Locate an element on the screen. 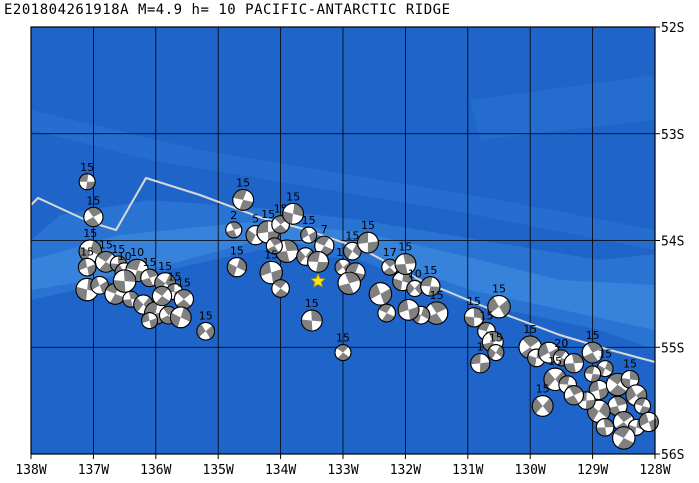 This screenshot has width=699, height=483. epicenter-marker is located at coordinates (318, 280).